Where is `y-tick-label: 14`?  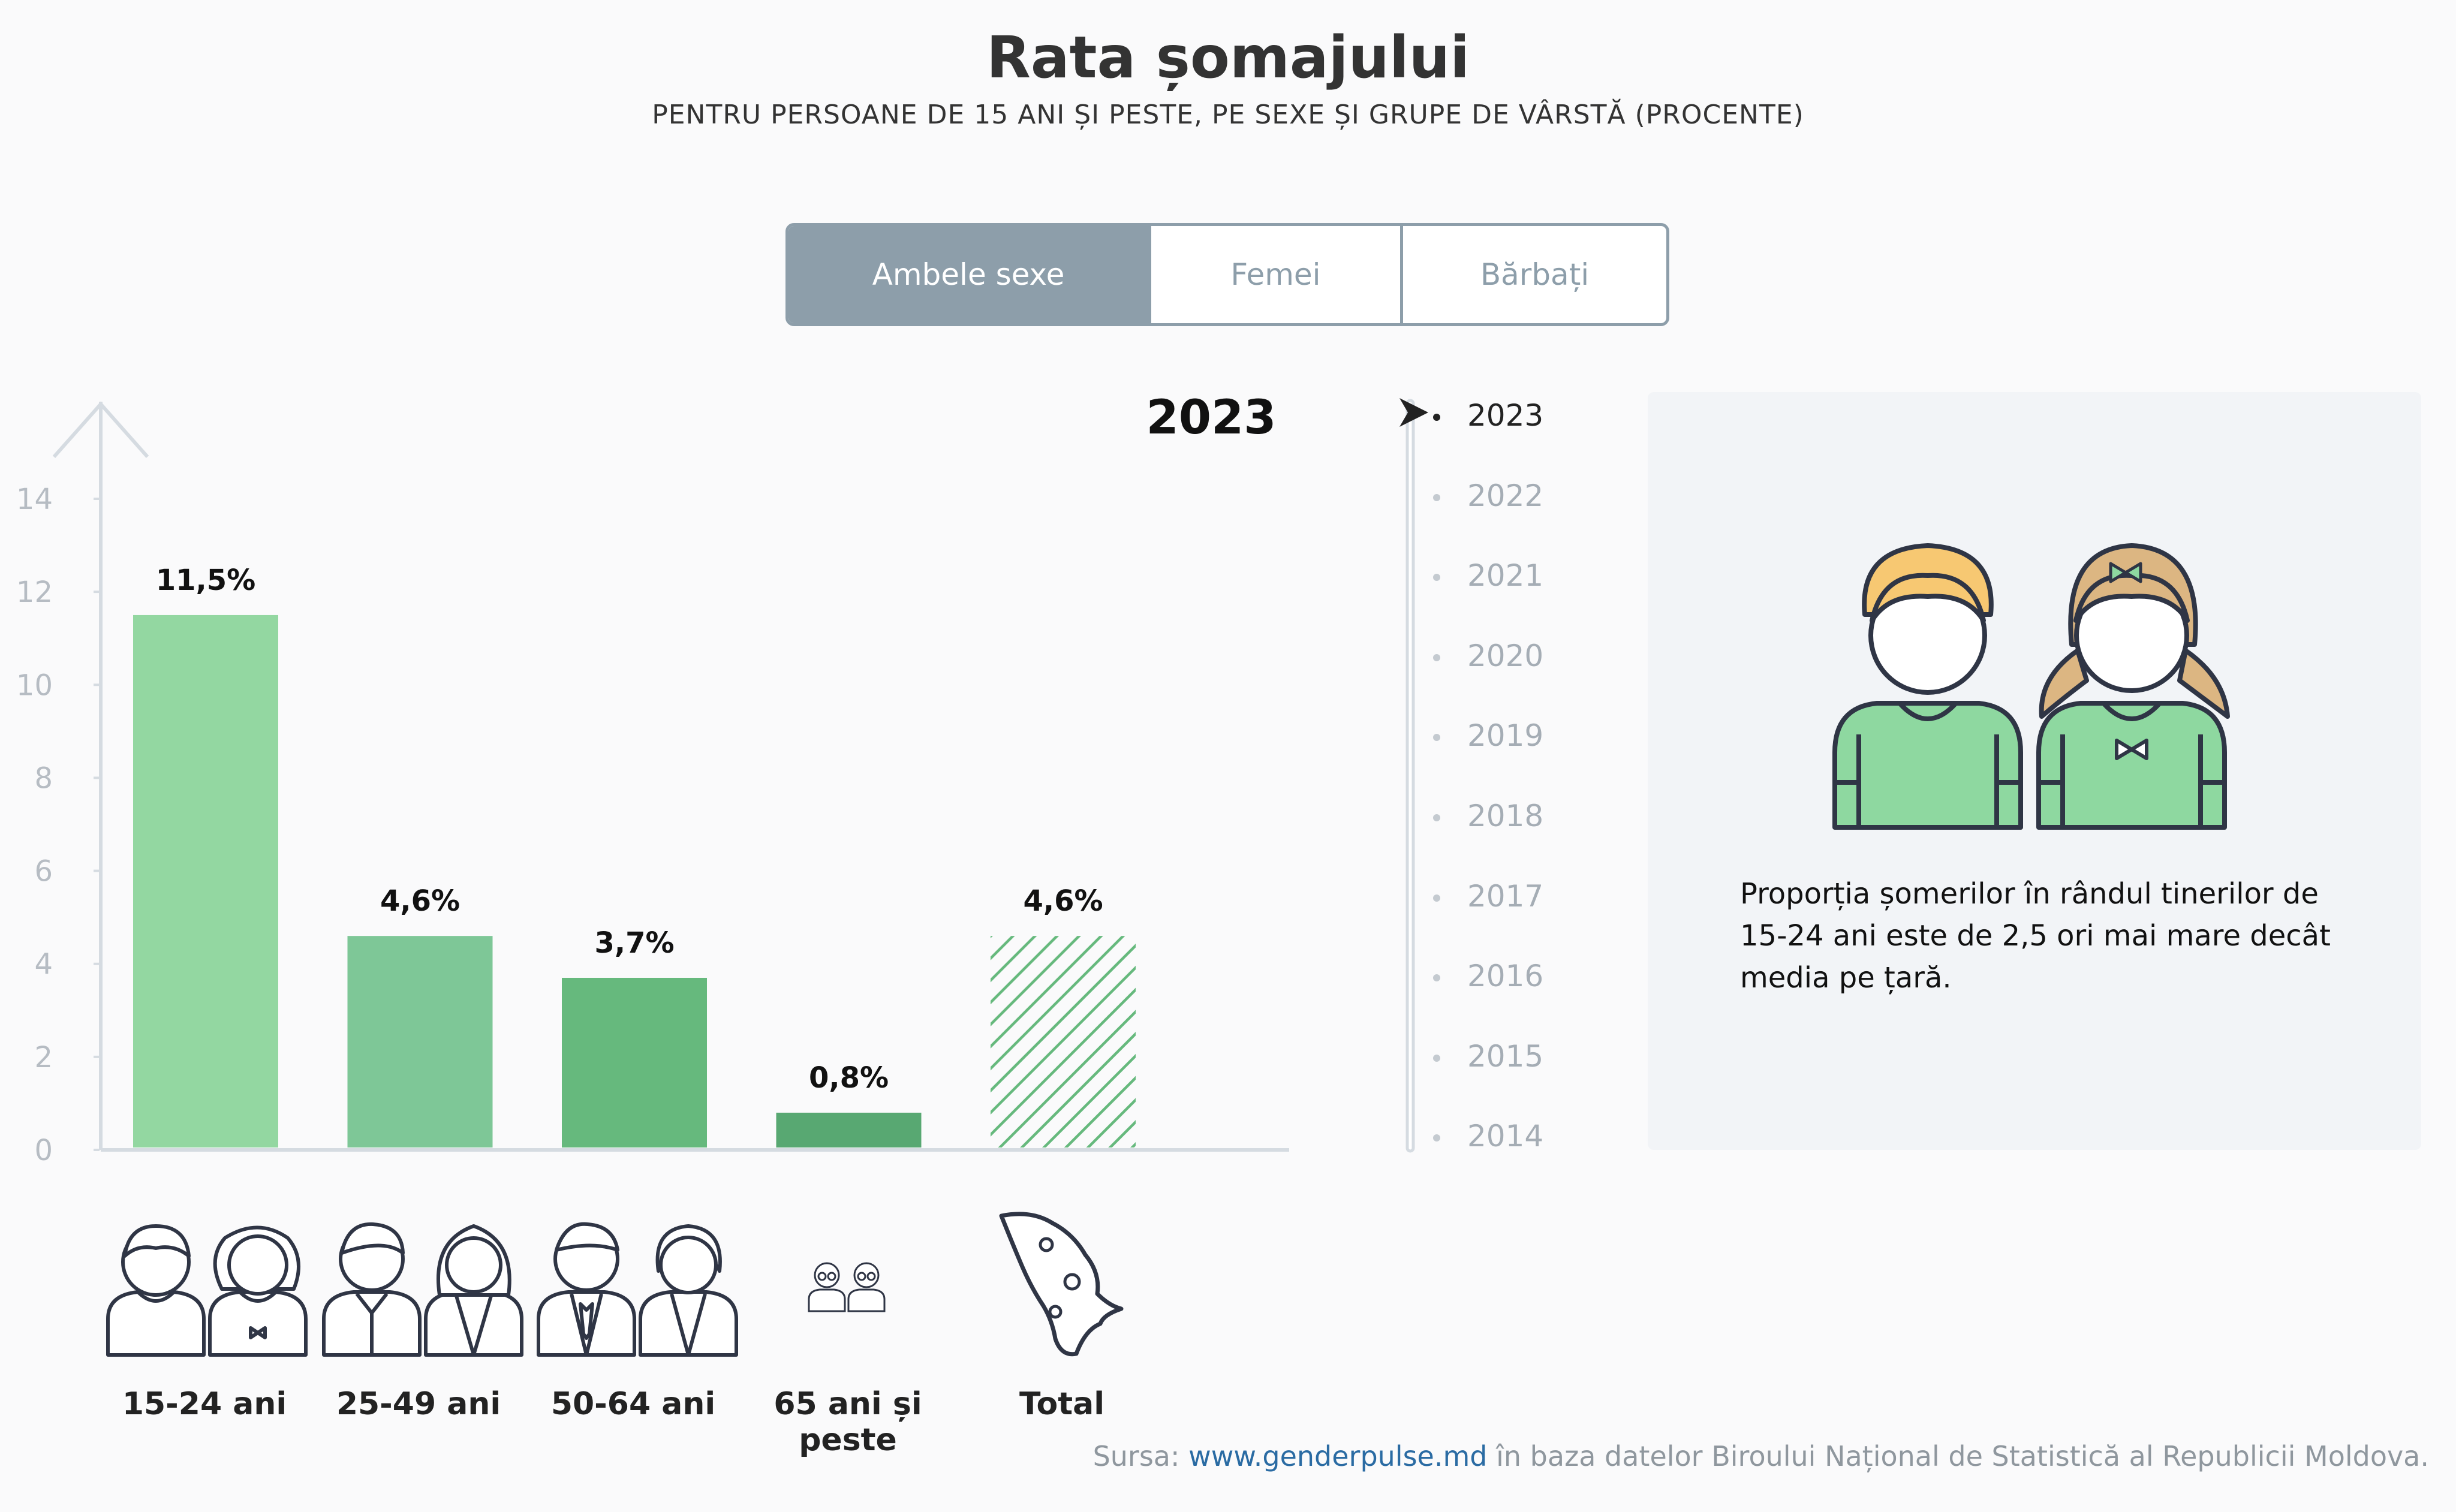
y-tick-label: 14 is located at coordinates (34, 499).